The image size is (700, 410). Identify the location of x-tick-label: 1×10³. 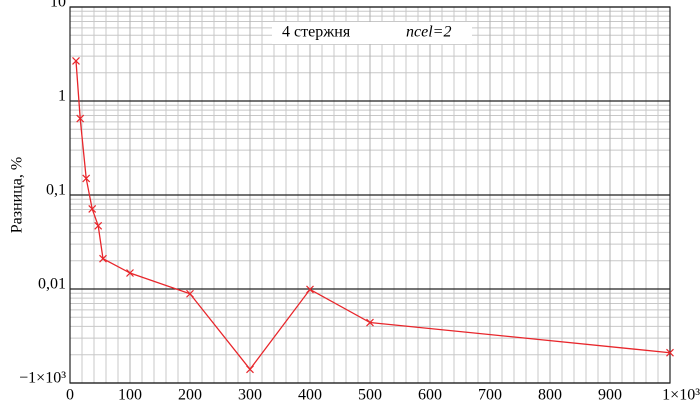
(681, 395).